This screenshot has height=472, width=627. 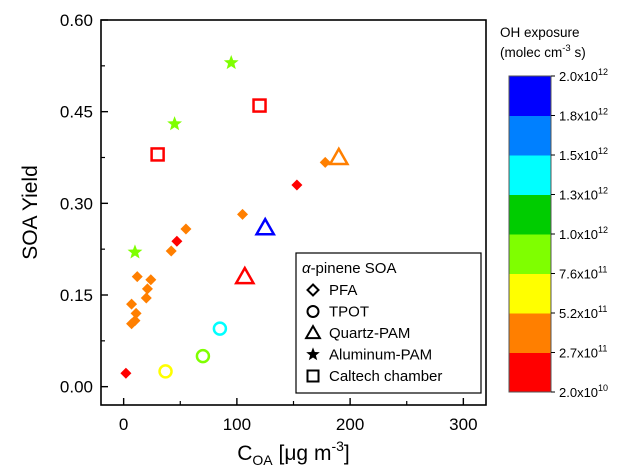 I want to click on colorbar-label: 2.0x10¹⁰, so click(x=583, y=391).